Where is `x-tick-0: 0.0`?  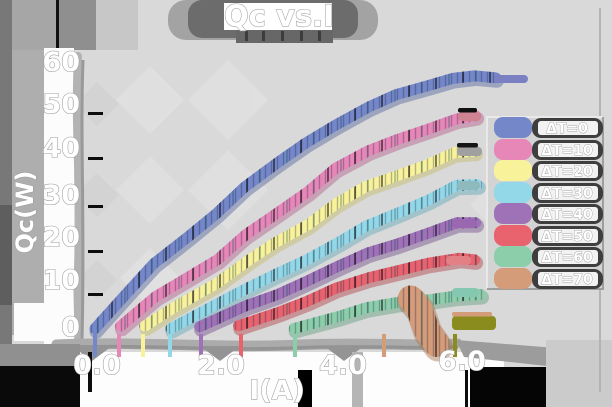
x-tick-0: 0.0 is located at coordinates (97, 365).